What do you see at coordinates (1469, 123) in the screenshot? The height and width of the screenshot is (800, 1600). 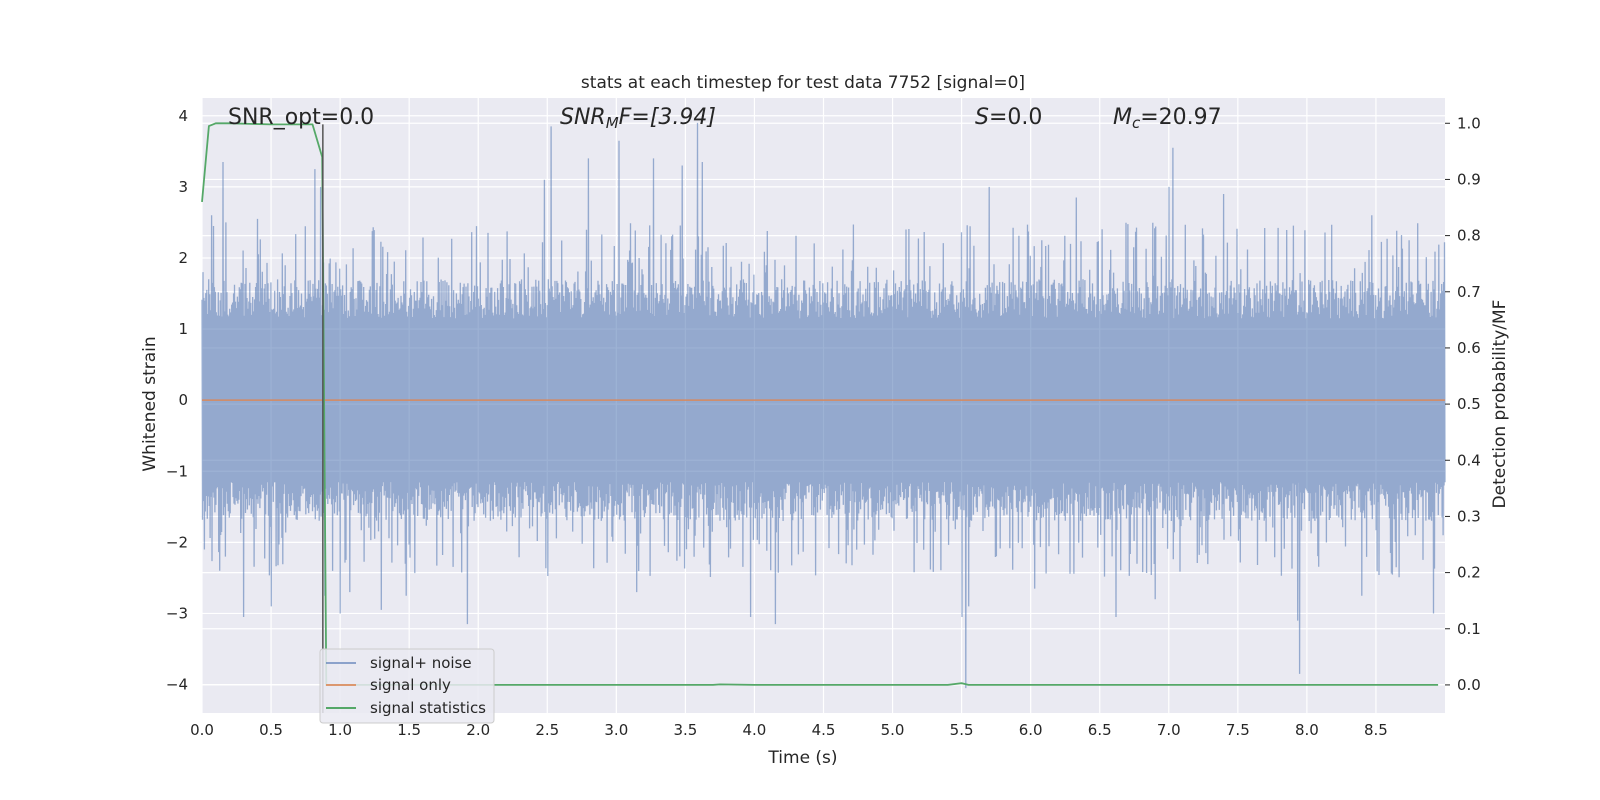 I see `right-y-tick-label: 1.0` at bounding box center [1469, 123].